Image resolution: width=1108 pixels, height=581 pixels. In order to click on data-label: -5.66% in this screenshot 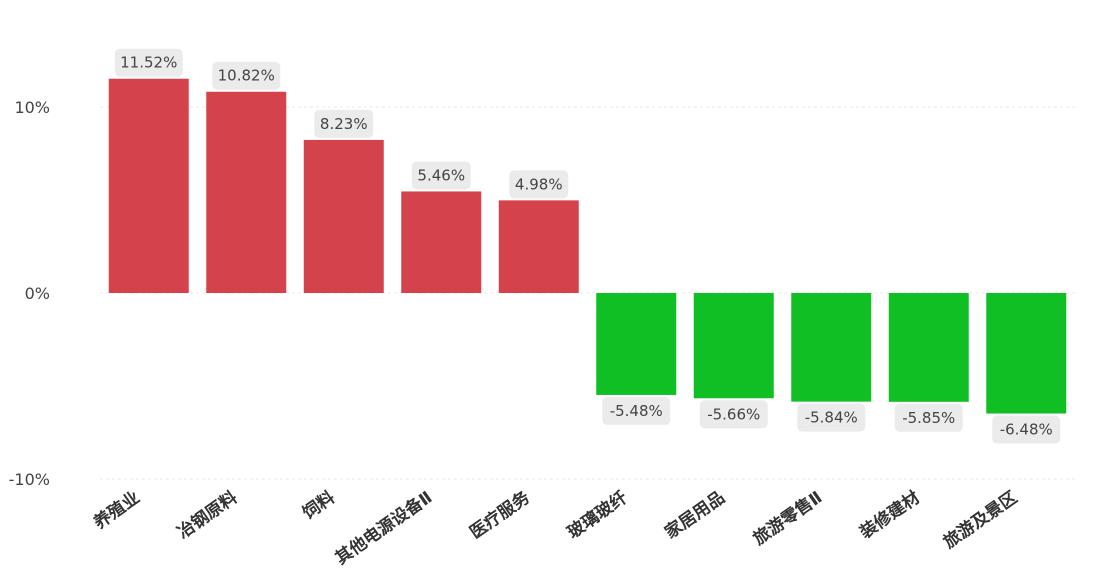, I will do `click(733, 414)`.